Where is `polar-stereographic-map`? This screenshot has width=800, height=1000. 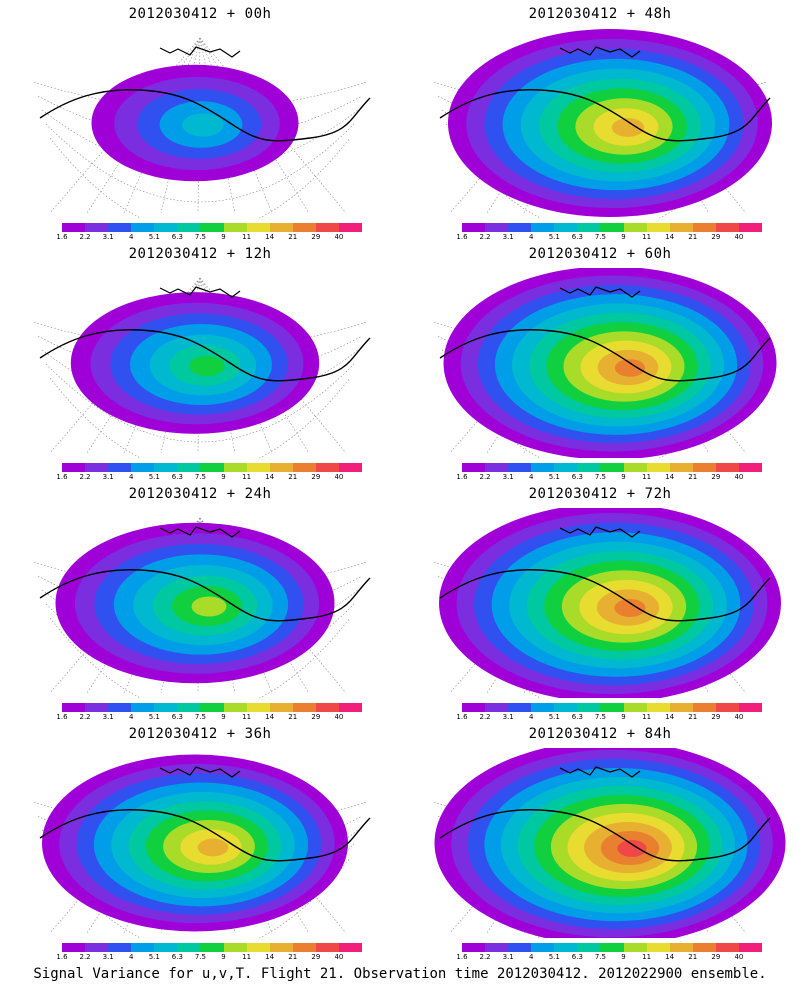
polar-stereographic-map is located at coordinates (602, 123).